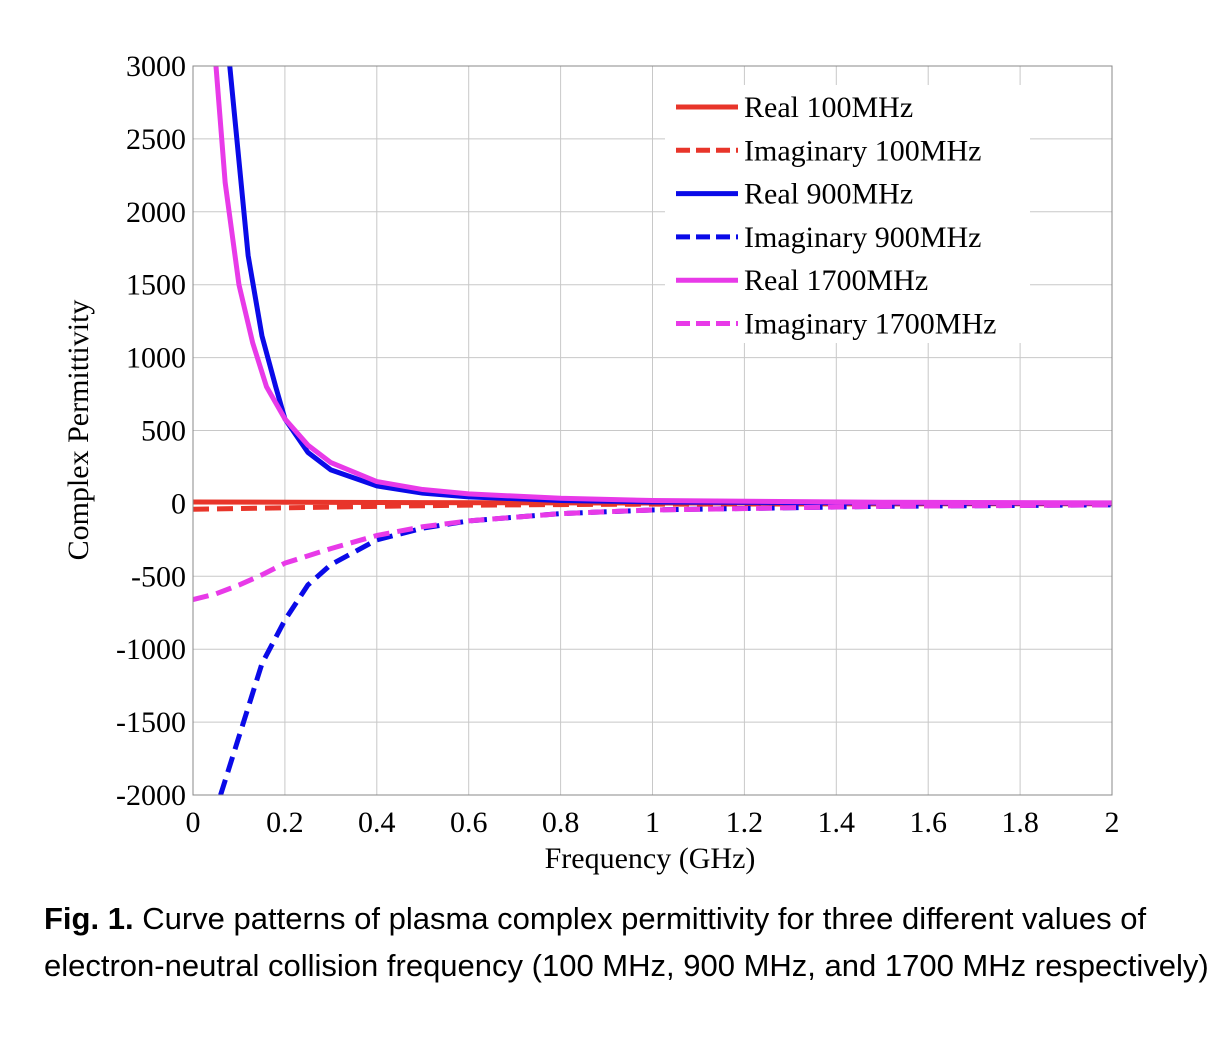 The image size is (1226, 1060). Describe the element at coordinates (377, 822) in the screenshot. I see `x-tick-label: 0.4` at that location.